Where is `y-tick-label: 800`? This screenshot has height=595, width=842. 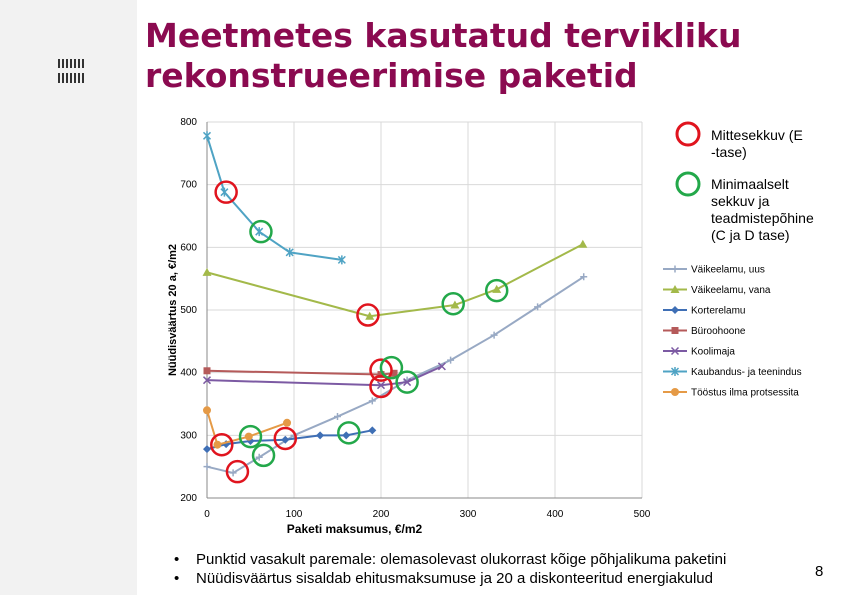 y-tick-label: 800 is located at coordinates (188, 122).